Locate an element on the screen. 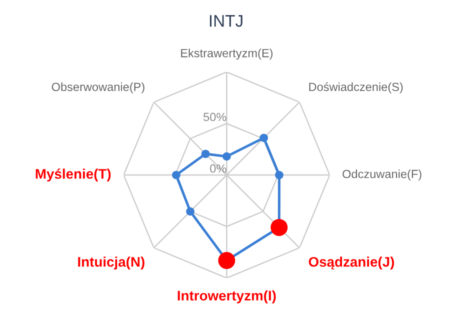 The image size is (452, 319). spoke-label: Osądzanie(J) is located at coordinates (351, 263).